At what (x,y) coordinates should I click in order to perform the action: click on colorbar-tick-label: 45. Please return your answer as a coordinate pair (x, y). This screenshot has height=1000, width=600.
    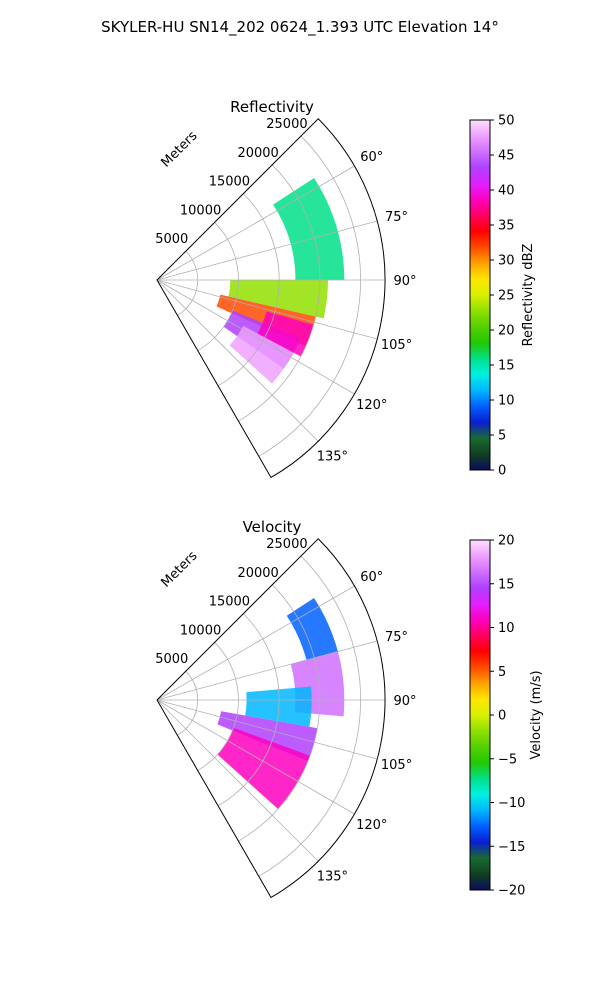
    Looking at the image, I should click on (506, 156).